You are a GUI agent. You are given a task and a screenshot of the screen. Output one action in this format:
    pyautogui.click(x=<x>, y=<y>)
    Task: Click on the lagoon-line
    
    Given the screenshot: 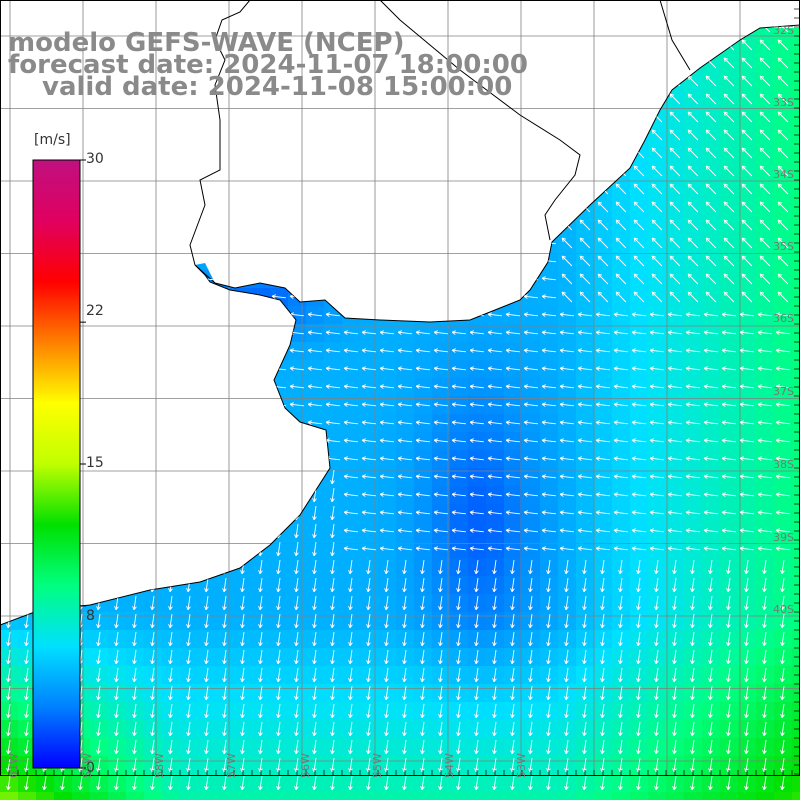 What is the action you would take?
    pyautogui.click(x=675, y=35)
    